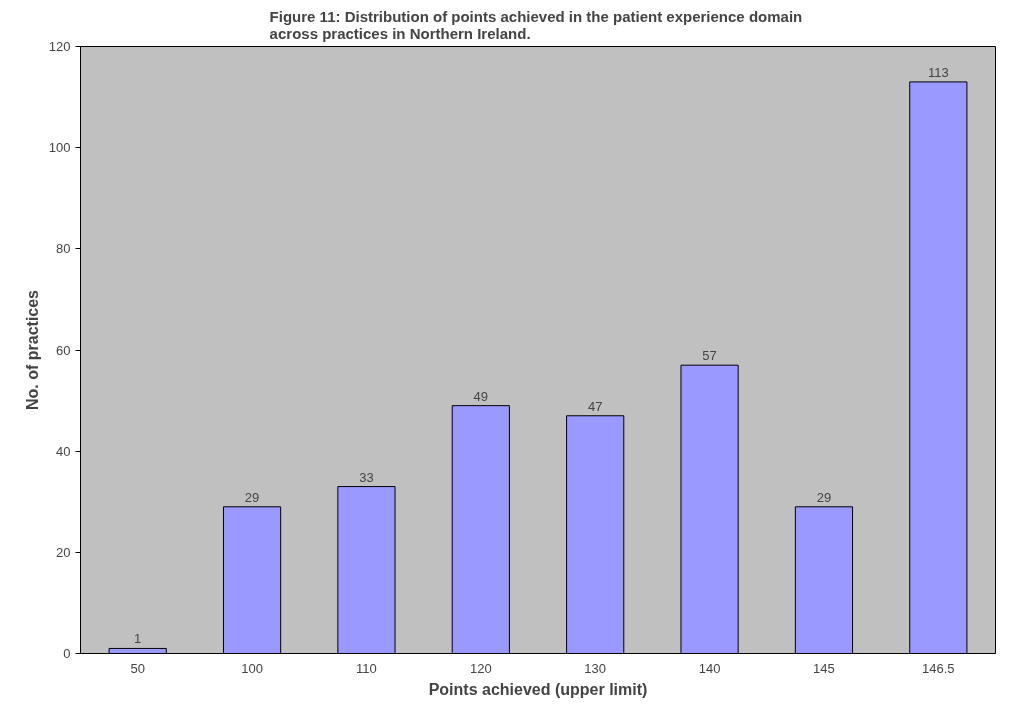 This screenshot has height=707, width=1020. What do you see at coordinates (480, 668) in the screenshot?
I see `x-tick-label: 120` at bounding box center [480, 668].